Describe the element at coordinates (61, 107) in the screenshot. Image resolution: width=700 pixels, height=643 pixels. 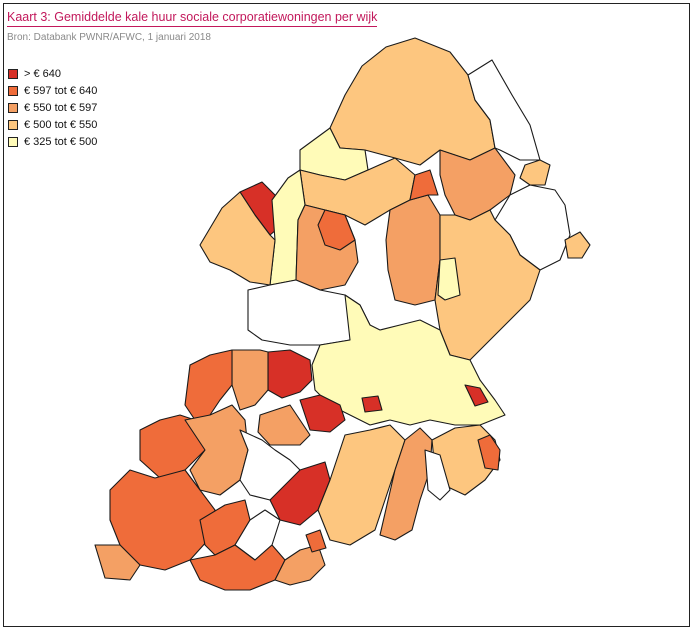
I see `legend-label: € 550 tot € 597` at that location.